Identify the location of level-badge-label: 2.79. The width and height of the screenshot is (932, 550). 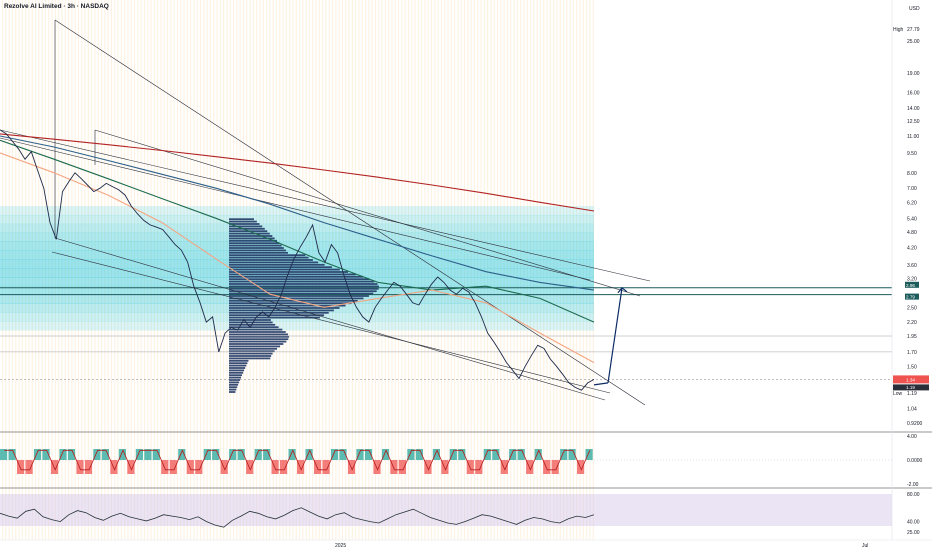
(910, 297).